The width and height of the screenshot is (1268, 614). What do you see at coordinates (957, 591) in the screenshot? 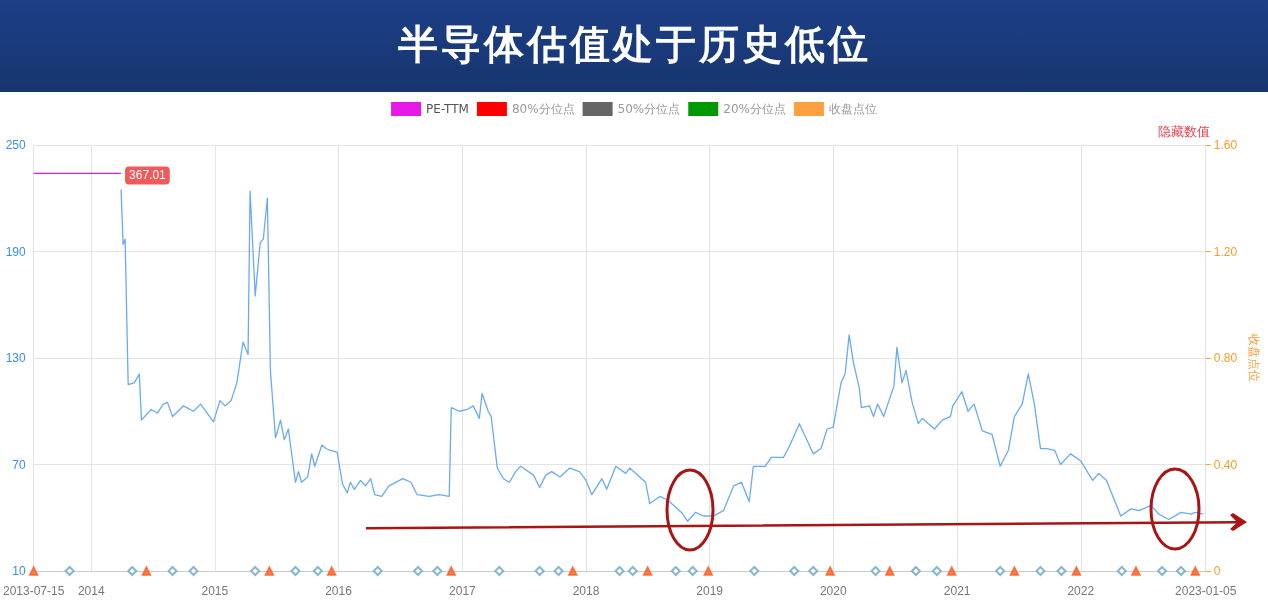
I see `x-tick-label: 2021` at bounding box center [957, 591].